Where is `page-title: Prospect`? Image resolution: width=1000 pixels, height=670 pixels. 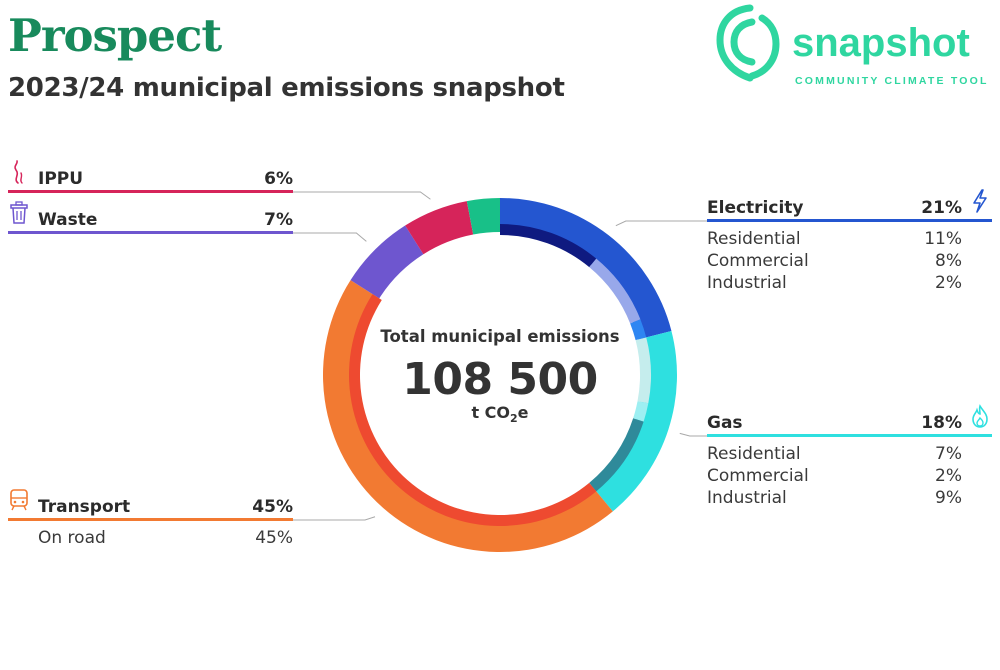
page-title: Prospect is located at coordinates (115, 35).